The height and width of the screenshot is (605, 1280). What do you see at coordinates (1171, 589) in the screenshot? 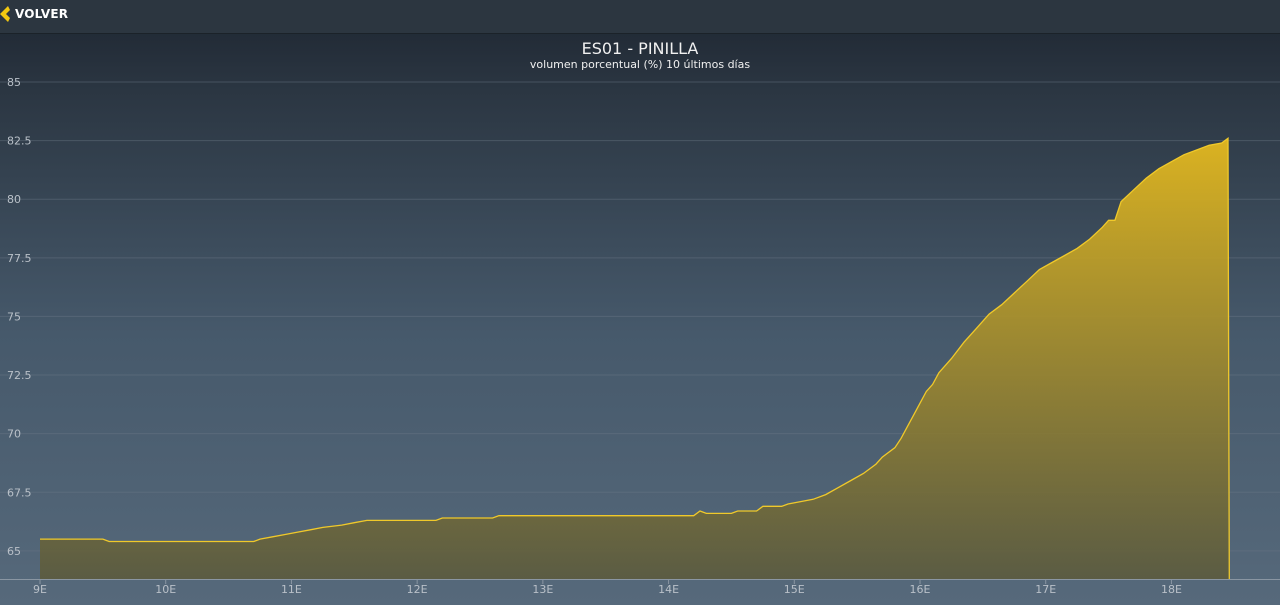
I see `x-tick-label: 18E` at bounding box center [1171, 589].